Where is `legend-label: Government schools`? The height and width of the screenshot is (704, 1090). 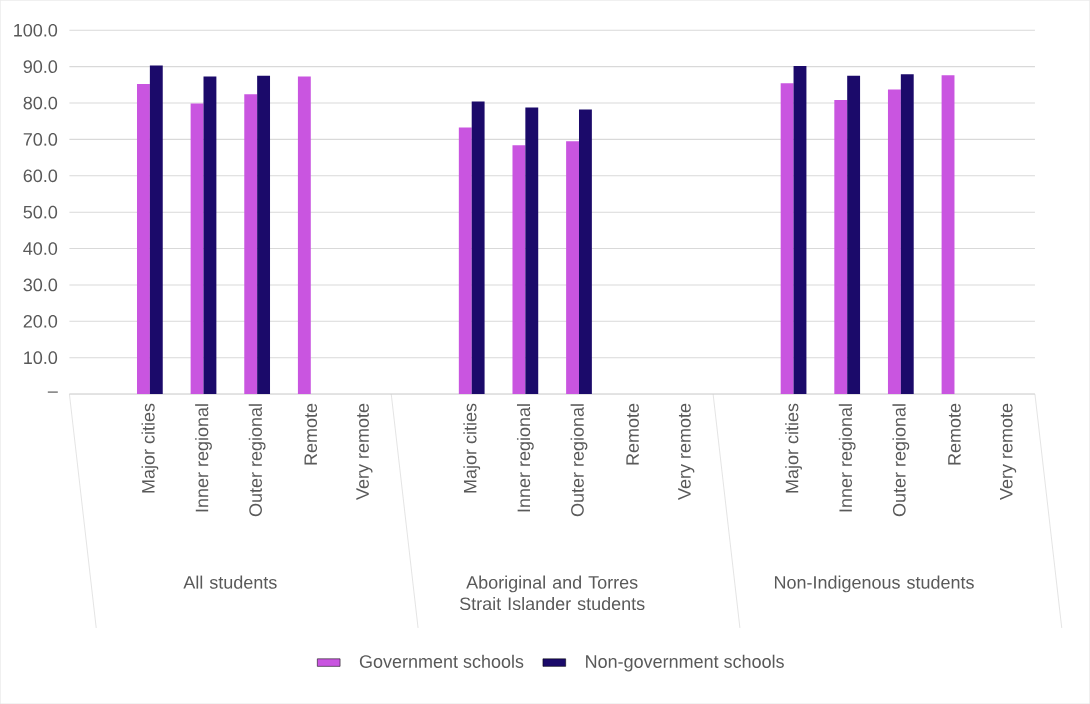 legend-label: Government schools is located at coordinates (441, 661).